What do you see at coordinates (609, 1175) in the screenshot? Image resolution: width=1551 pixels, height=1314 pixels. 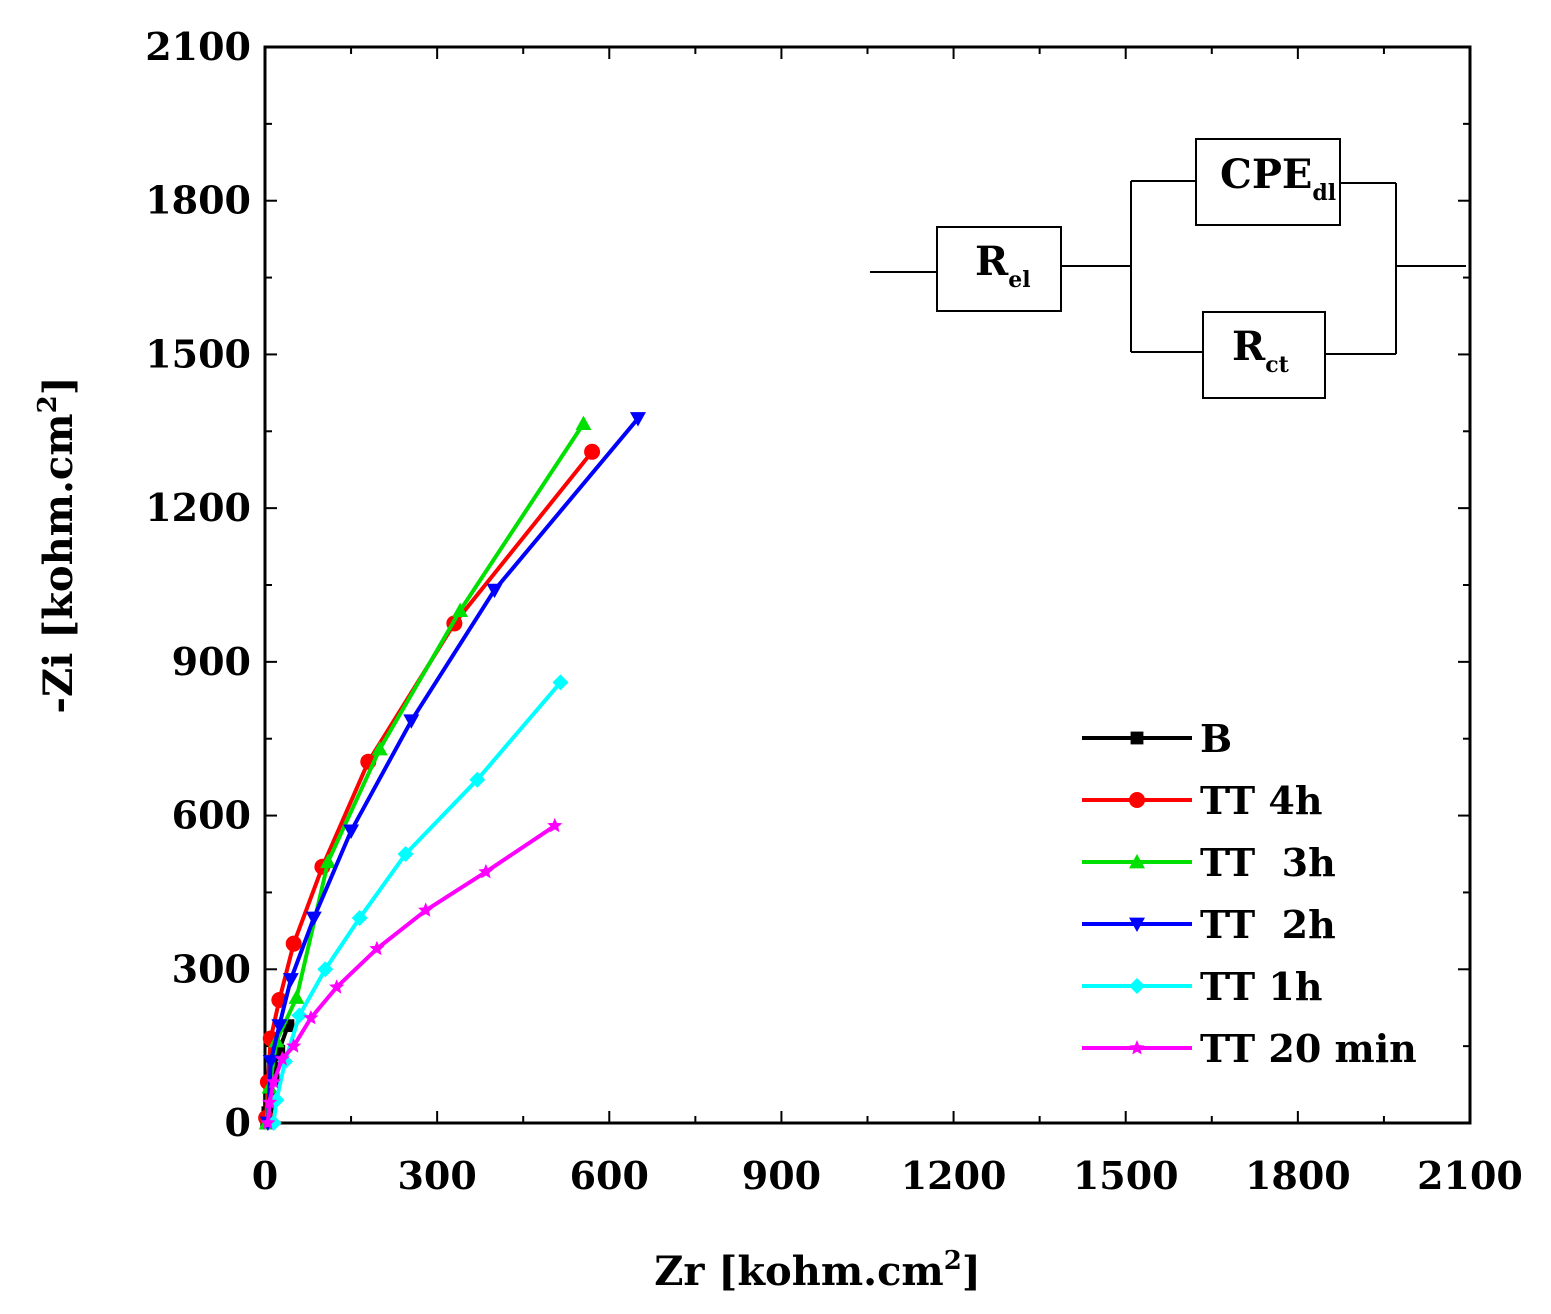 I see `x-tick-label: 600` at bounding box center [609, 1175].